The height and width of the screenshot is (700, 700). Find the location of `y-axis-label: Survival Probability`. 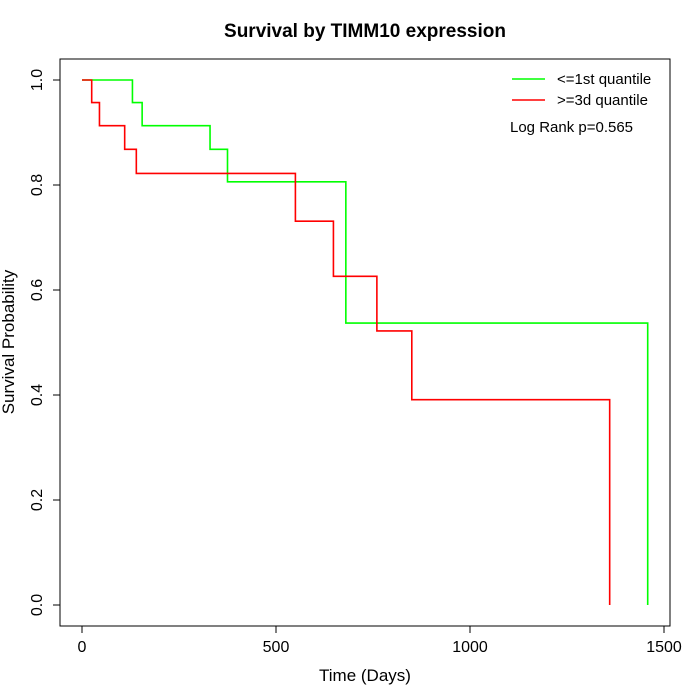

y-axis-label: Survival Probability is located at coordinates (9, 341).